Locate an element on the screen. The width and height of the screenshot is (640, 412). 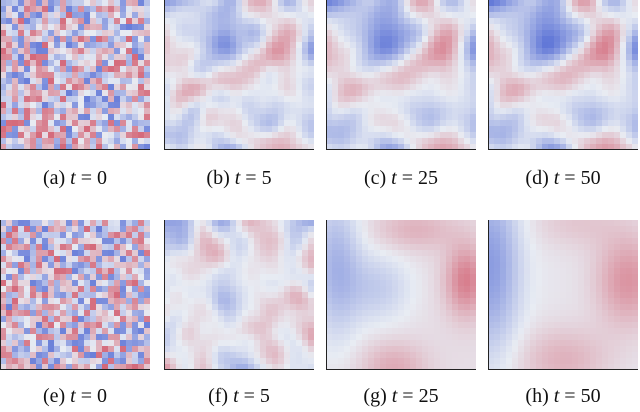
heatmap-panel-h is located at coordinates (563, 295).